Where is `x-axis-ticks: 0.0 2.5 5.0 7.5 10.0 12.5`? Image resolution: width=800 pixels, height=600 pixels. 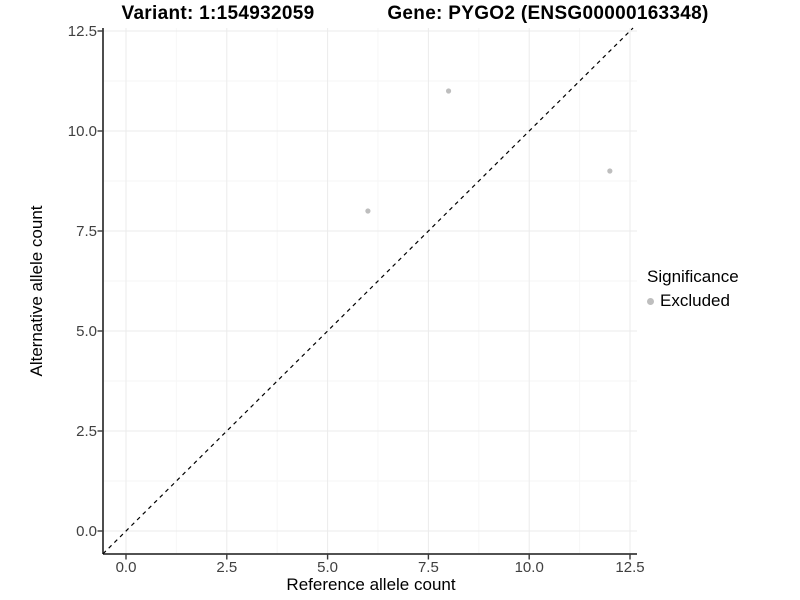 x-axis-ticks: 0.0 2.5 5.0 7.5 10.0 12.5 is located at coordinates (380, 565).